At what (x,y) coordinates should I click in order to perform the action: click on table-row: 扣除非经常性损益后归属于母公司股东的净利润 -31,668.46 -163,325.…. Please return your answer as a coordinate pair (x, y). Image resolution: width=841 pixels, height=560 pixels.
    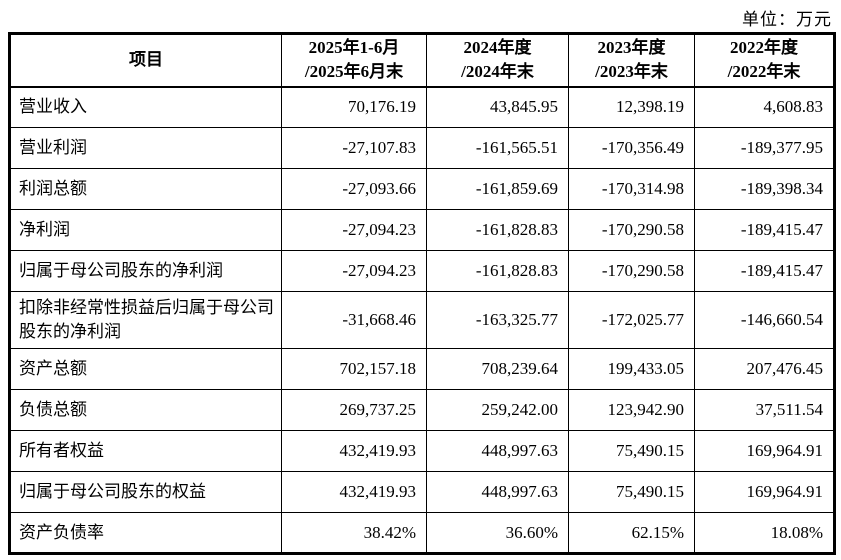
    Looking at the image, I should click on (422, 320).